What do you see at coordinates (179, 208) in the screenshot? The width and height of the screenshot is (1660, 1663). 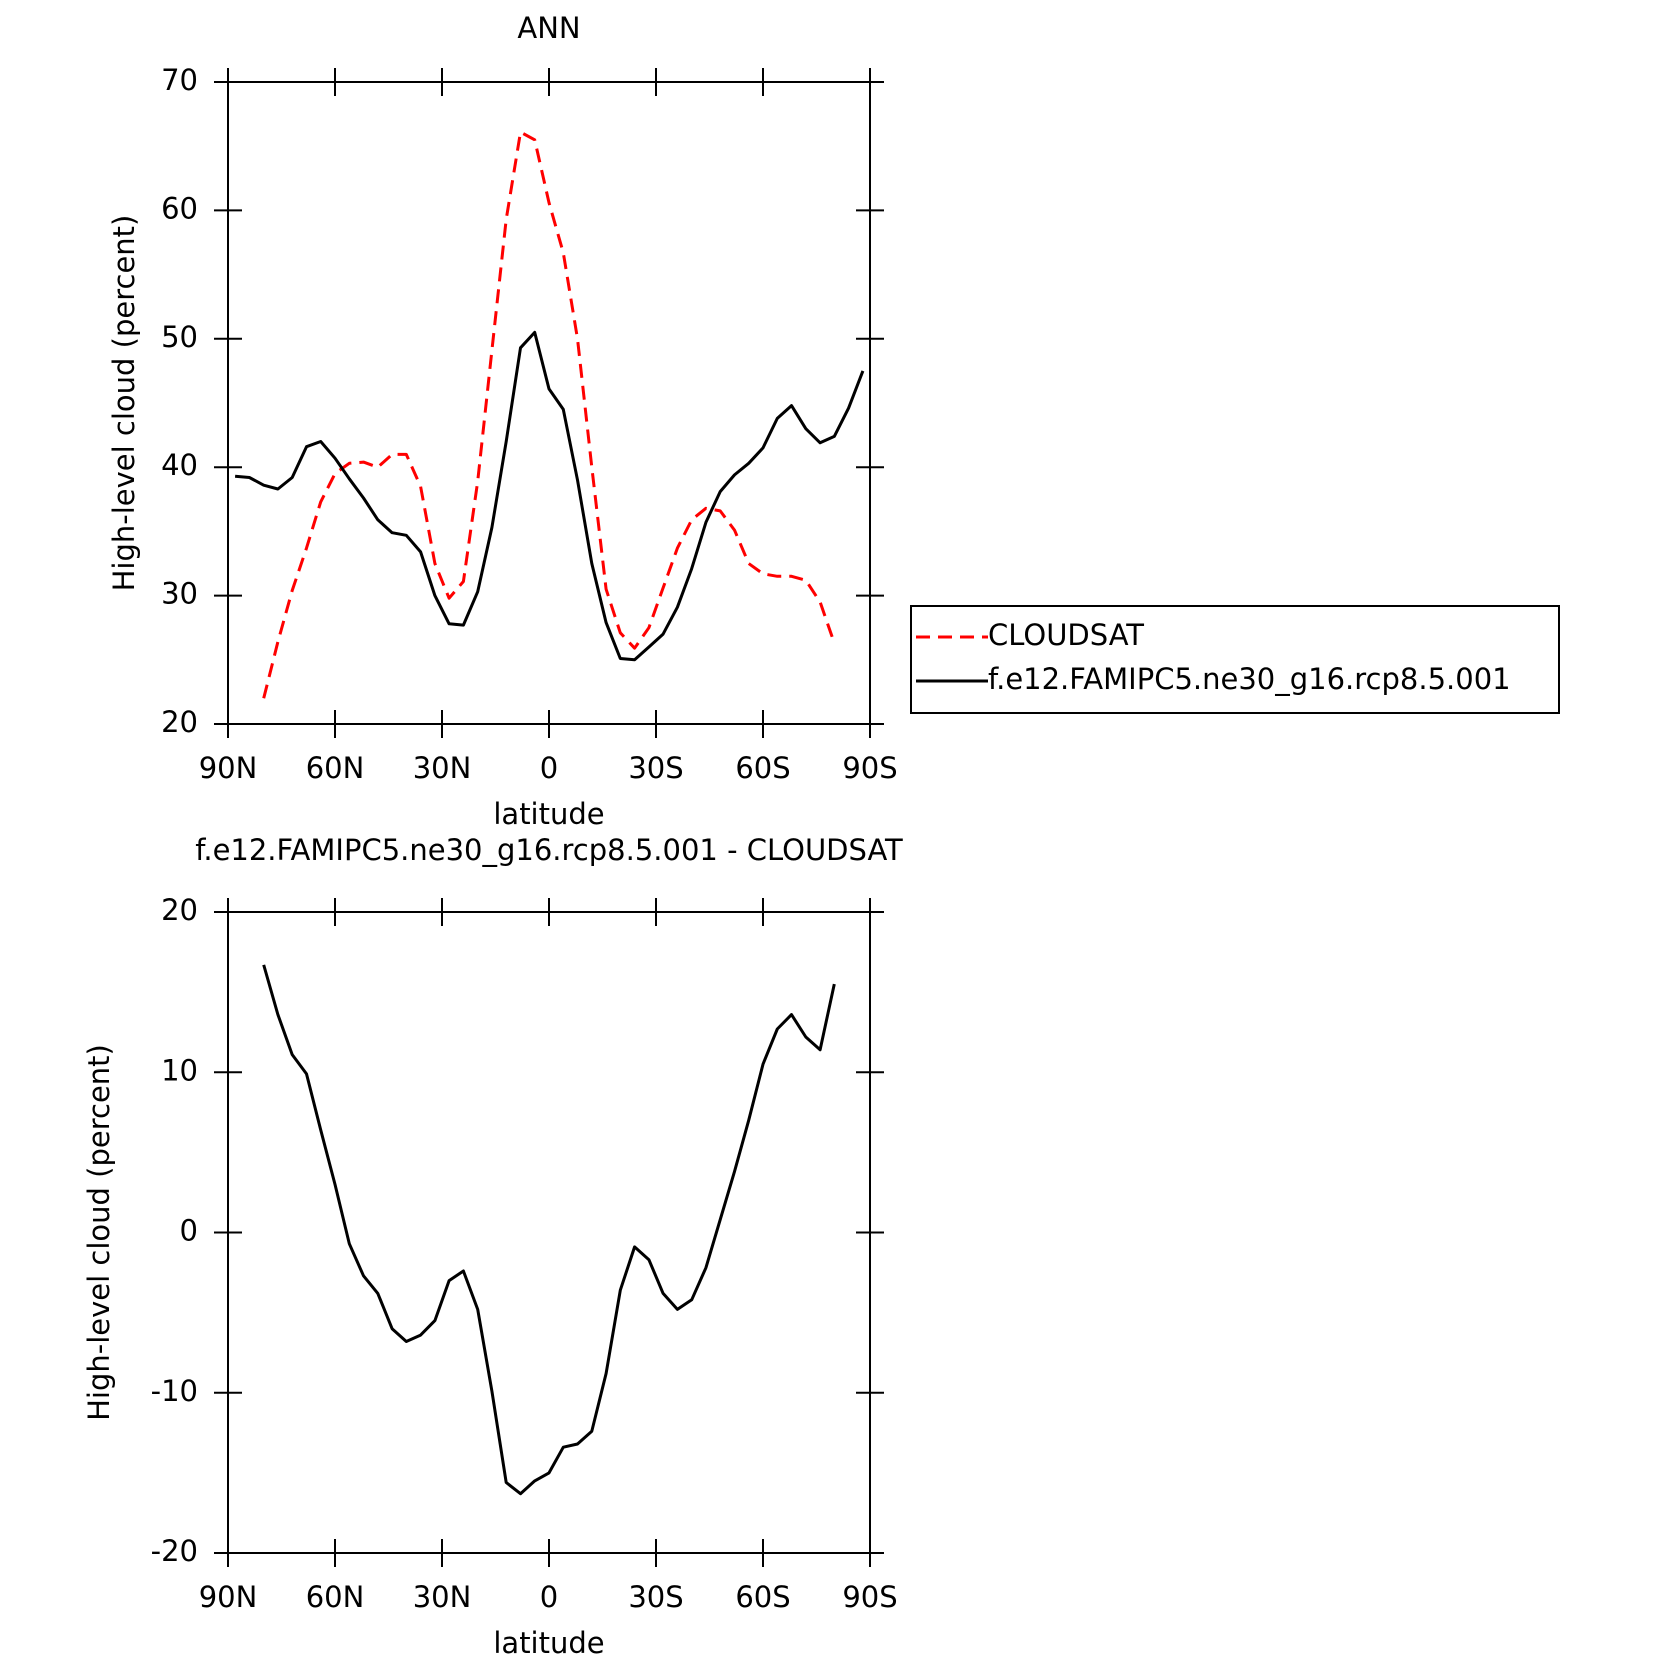 I see `y-tick-label: 60` at bounding box center [179, 208].